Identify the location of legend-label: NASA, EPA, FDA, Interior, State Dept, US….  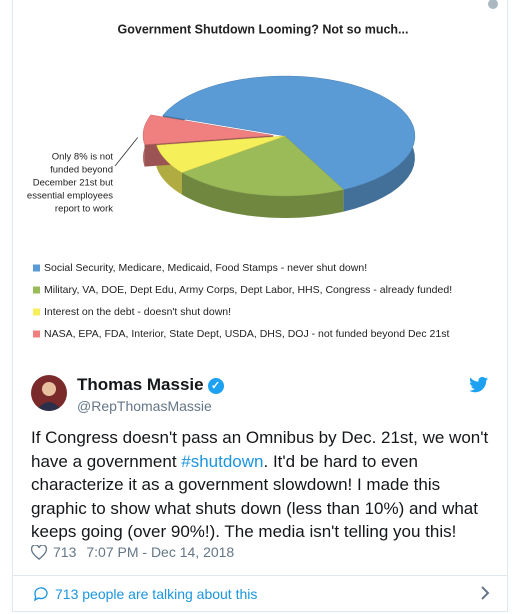
(246, 334).